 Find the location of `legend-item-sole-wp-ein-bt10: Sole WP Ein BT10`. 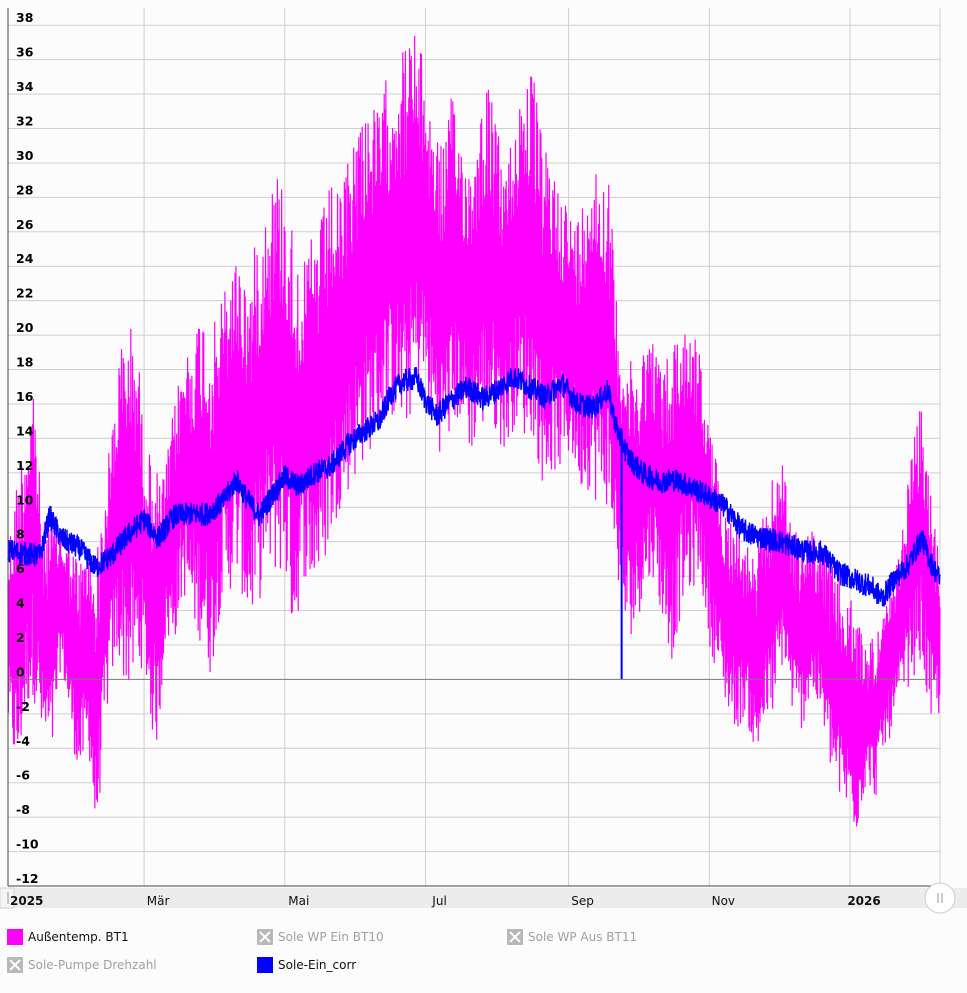

legend-item-sole-wp-ein-bt10: Sole WP Ein BT10 is located at coordinates (320, 937).